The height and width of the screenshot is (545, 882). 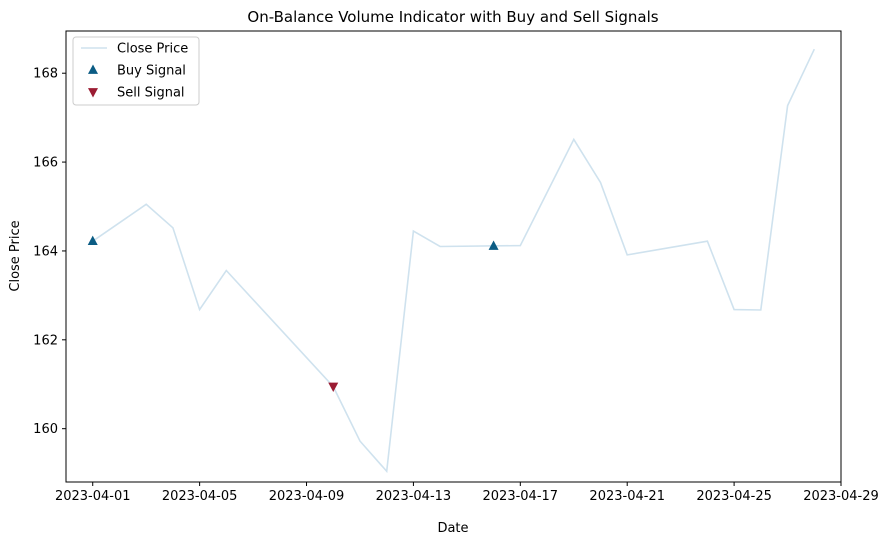 I want to click on y-axis-label: Close Price, so click(x=15, y=255).